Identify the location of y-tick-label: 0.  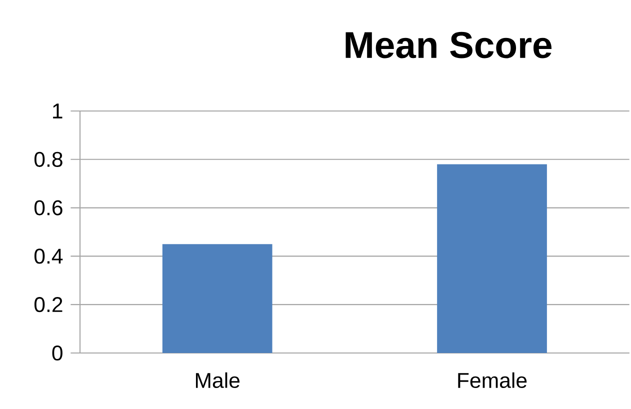
(57, 353).